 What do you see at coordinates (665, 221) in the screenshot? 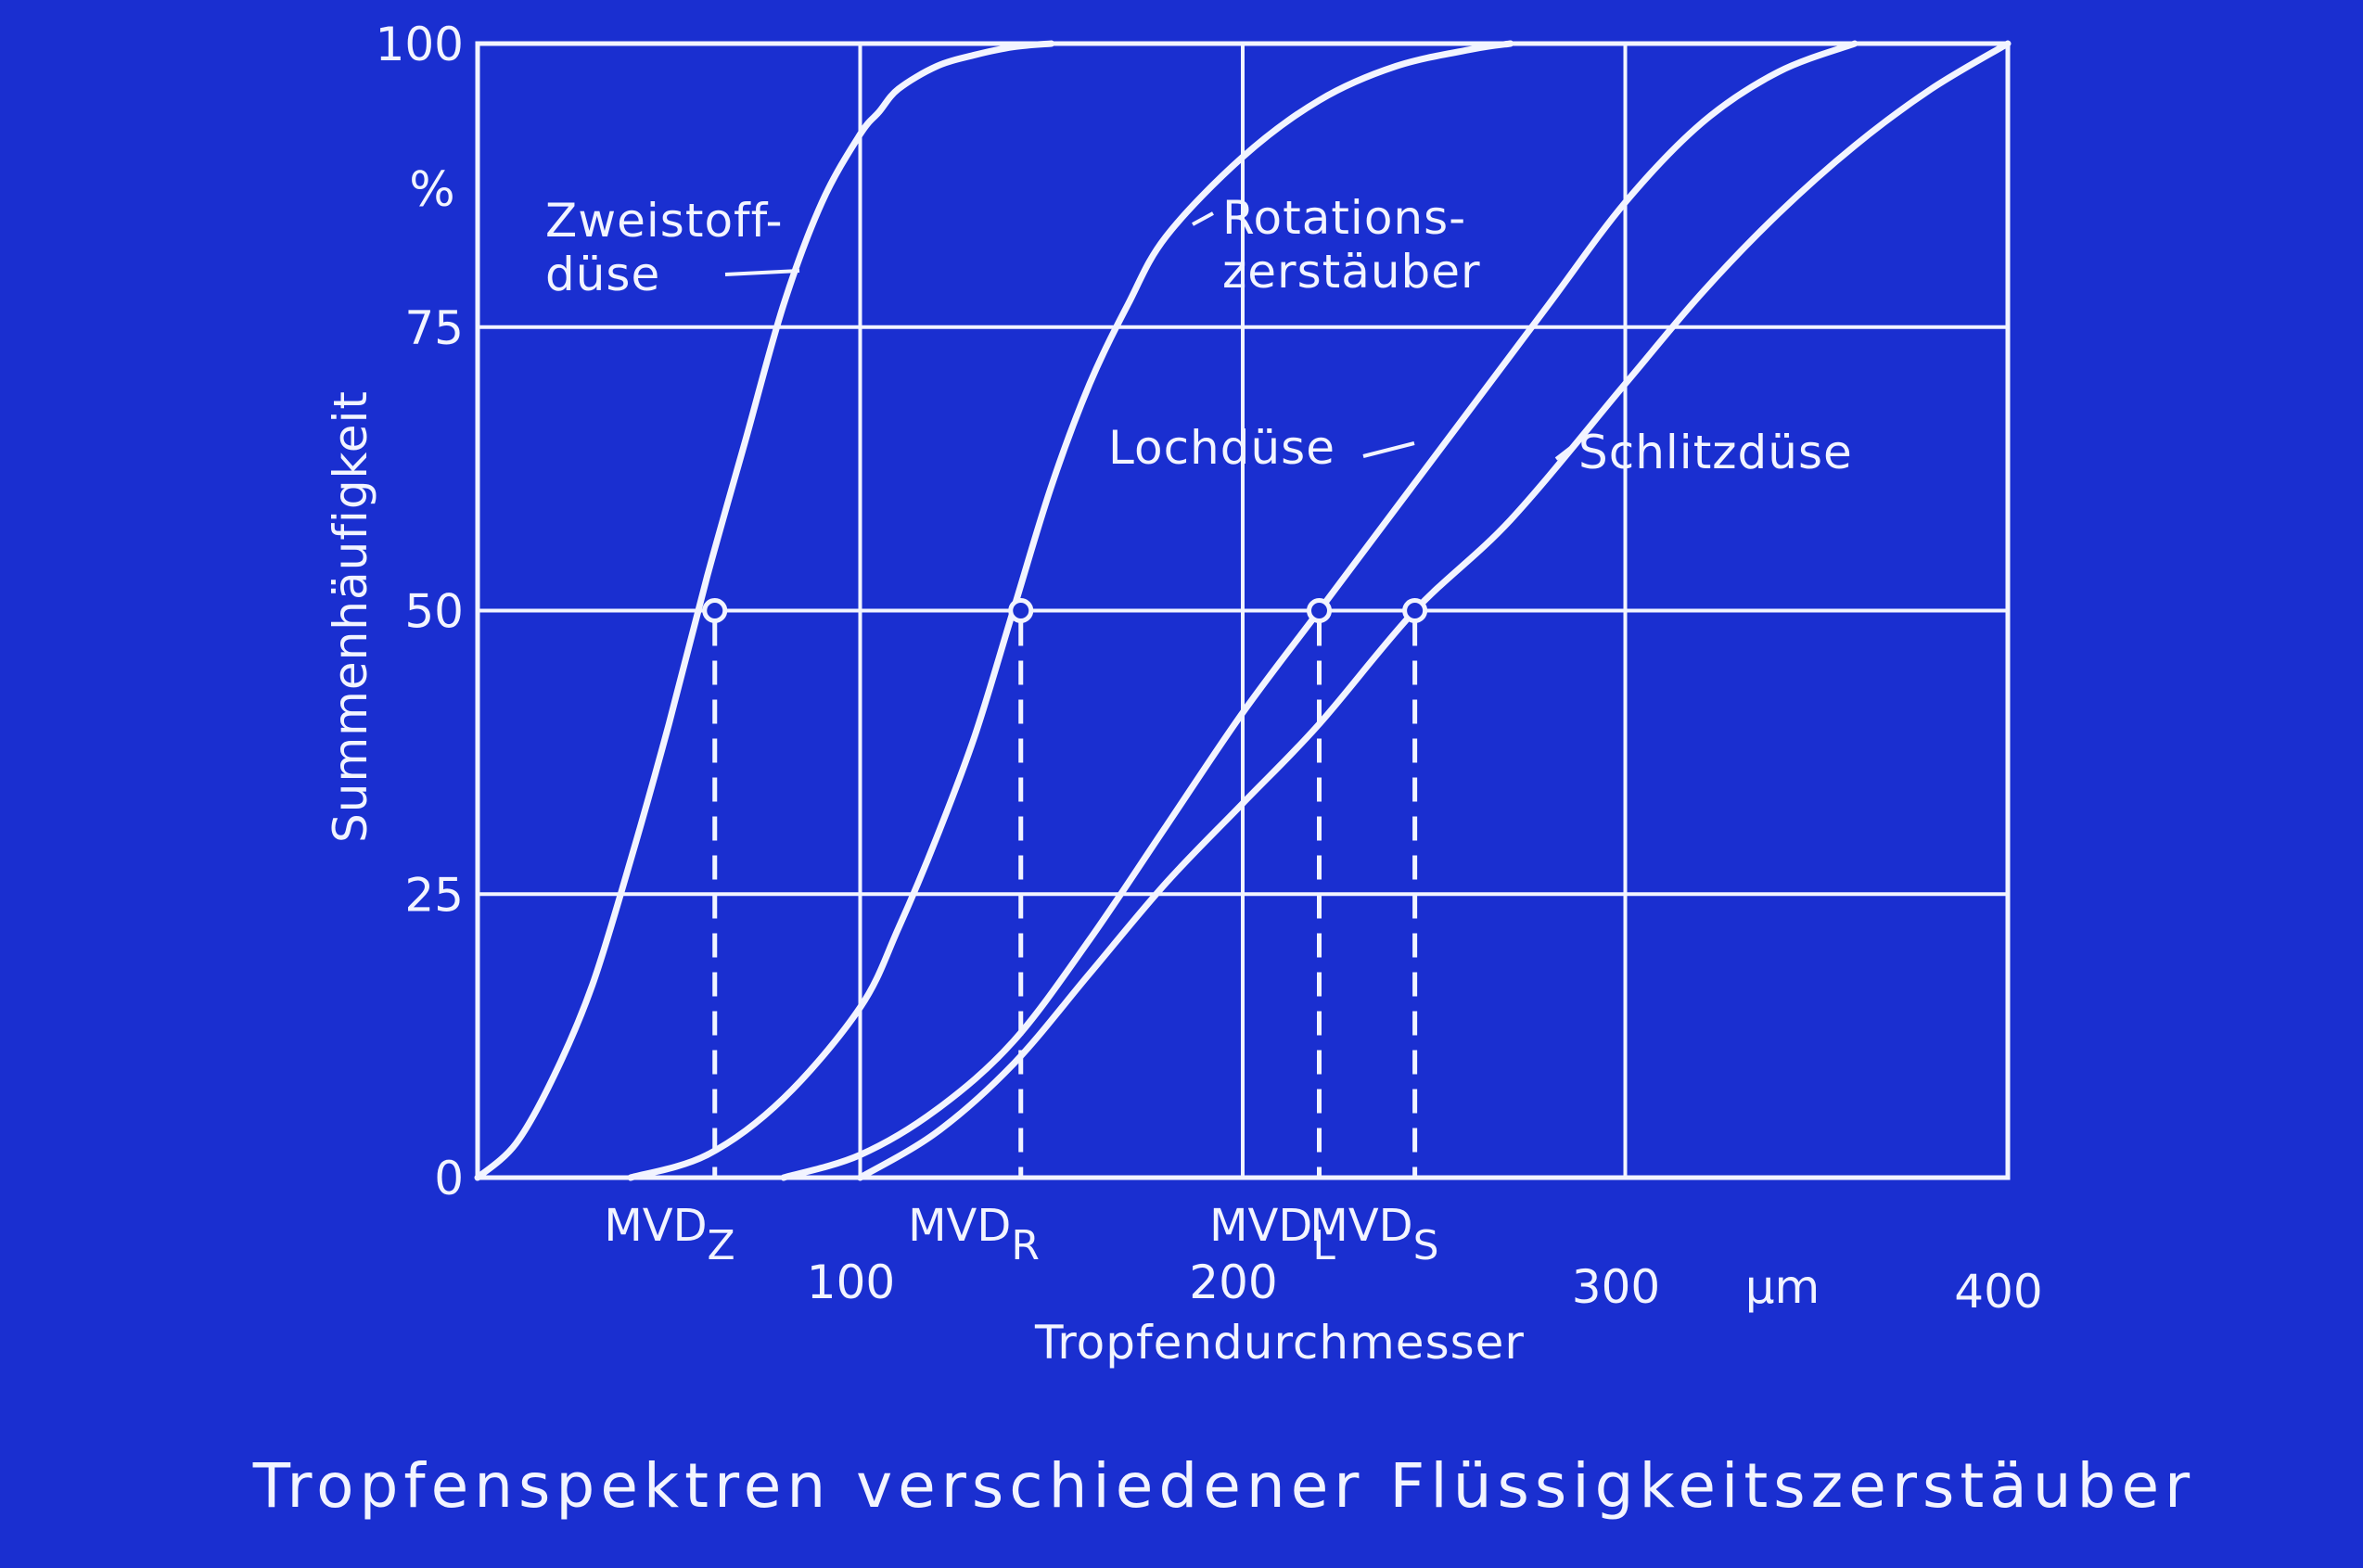
I see `series-label-zweistoffduese: Zweistoff-` at bounding box center [665, 221].